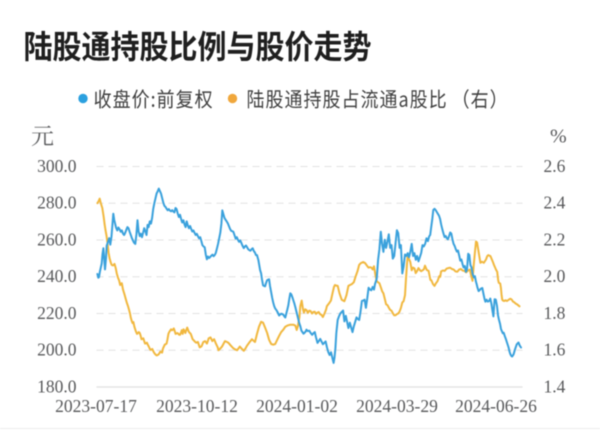 This screenshot has height=446, width=600. Describe the element at coordinates (555, 166) in the screenshot. I see `svg-text: 2.6` at that location.